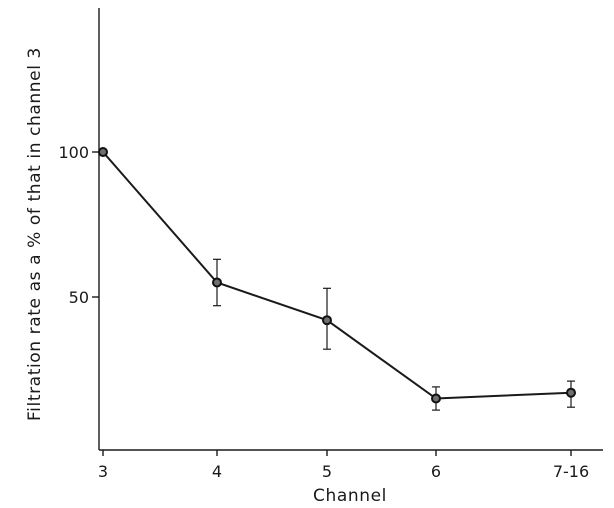  What do you see at coordinates (78, 225) in the screenshot?
I see `y-ticks: 50 100` at bounding box center [78, 225].